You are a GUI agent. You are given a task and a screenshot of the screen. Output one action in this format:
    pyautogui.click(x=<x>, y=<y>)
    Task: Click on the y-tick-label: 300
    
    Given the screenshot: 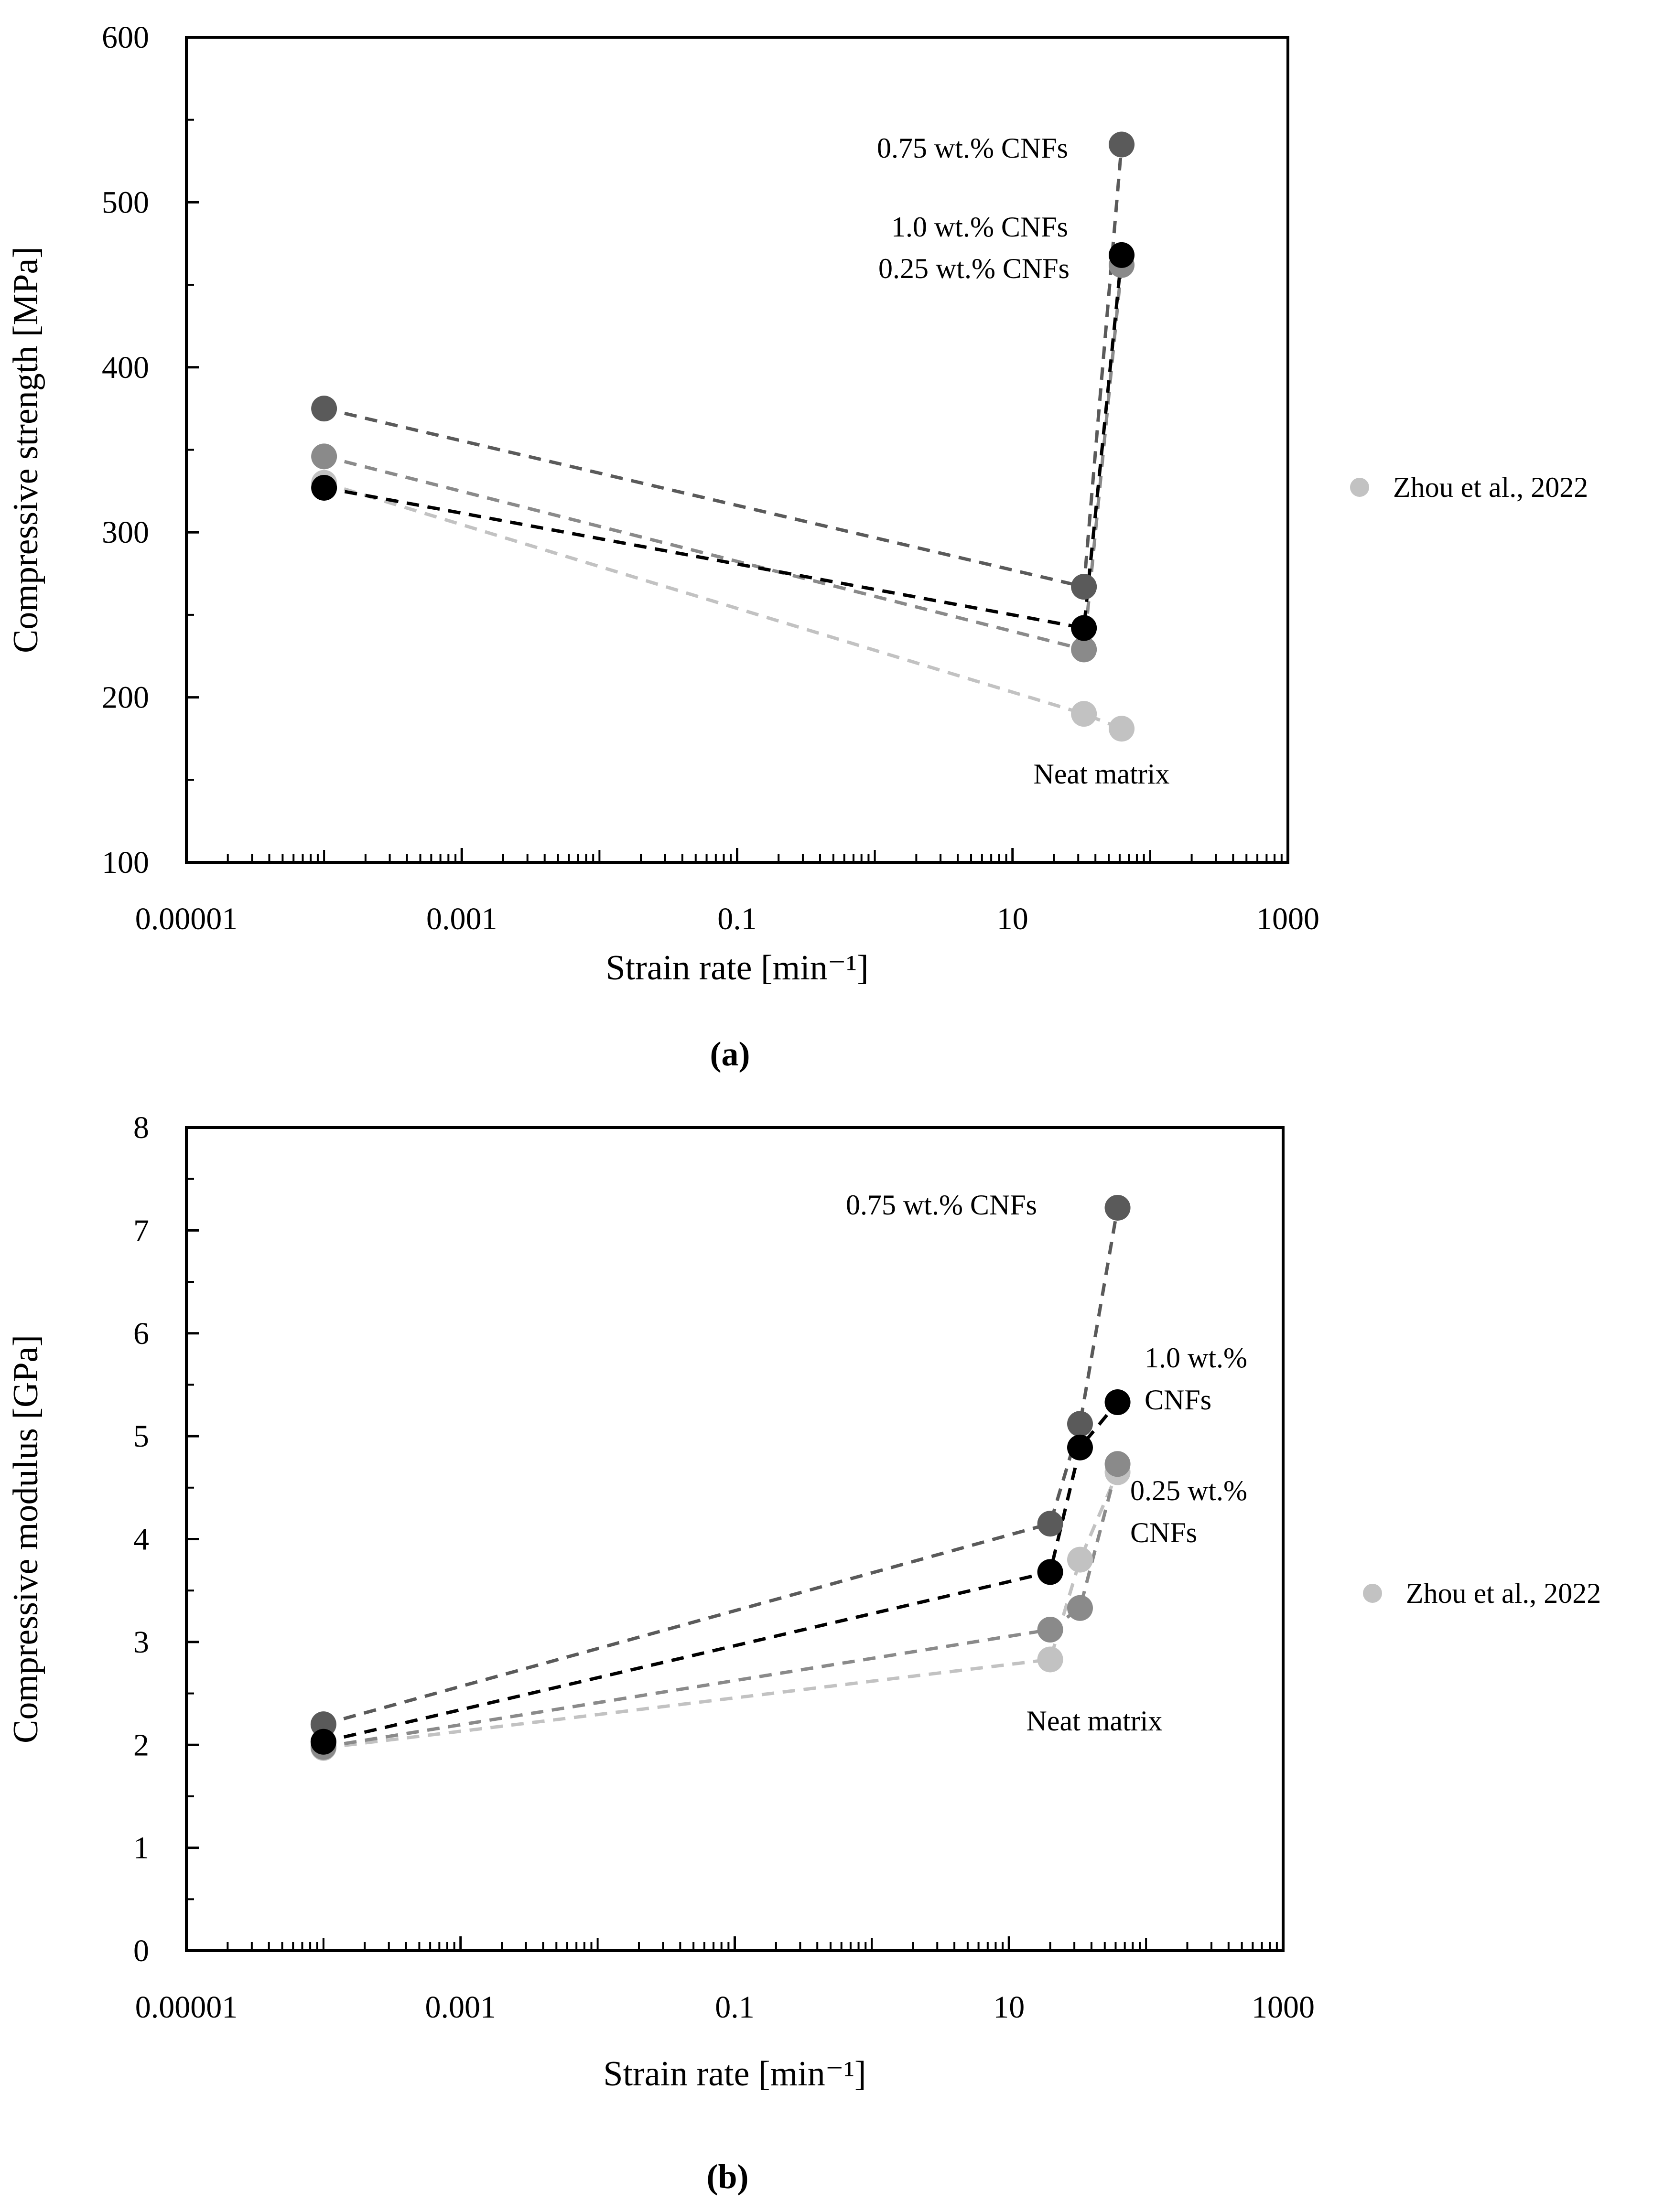 What is the action you would take?
    pyautogui.click(x=126, y=532)
    